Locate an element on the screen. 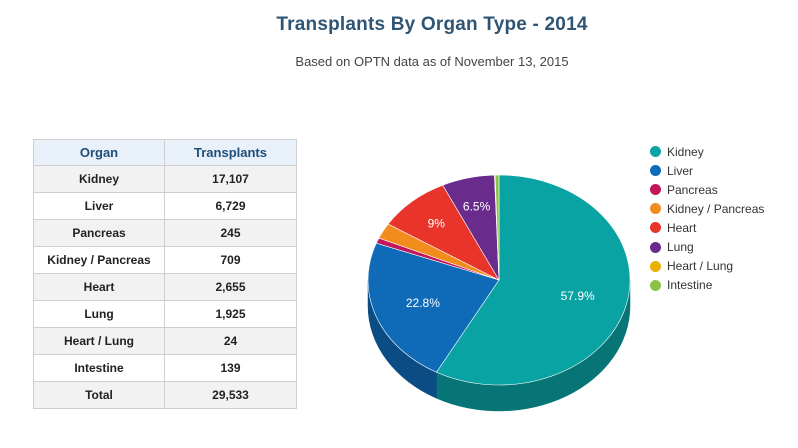 Image resolution: width=798 pixels, height=448 pixels. table-row: Heart / Lung 24 is located at coordinates (165, 341).